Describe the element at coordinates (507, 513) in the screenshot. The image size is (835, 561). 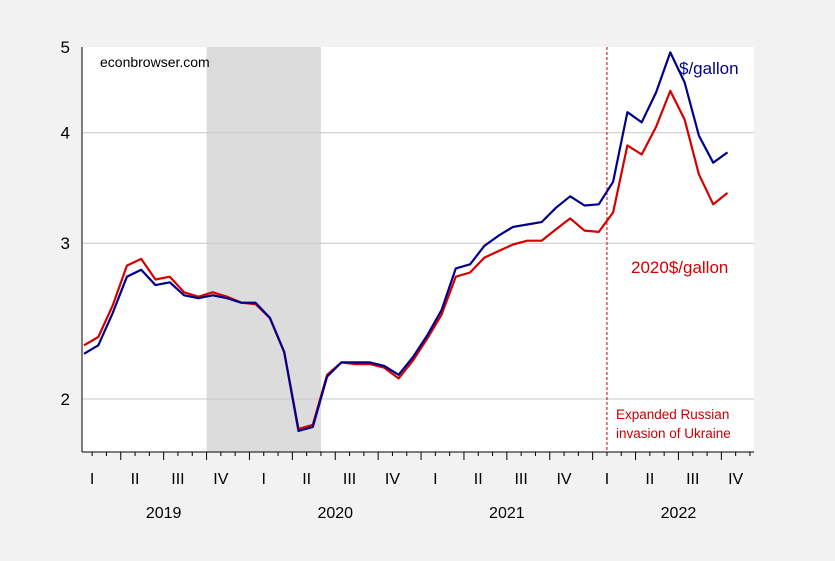
I see `year-label: 2021` at that location.